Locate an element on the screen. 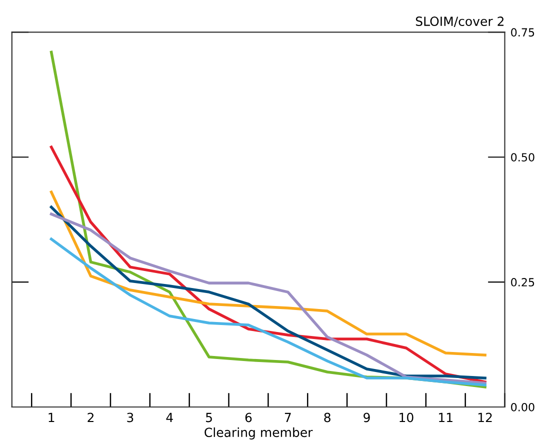 Image resolution: width=541 pixels, height=447 pixels. x-tick-label: 12 is located at coordinates (485, 417).